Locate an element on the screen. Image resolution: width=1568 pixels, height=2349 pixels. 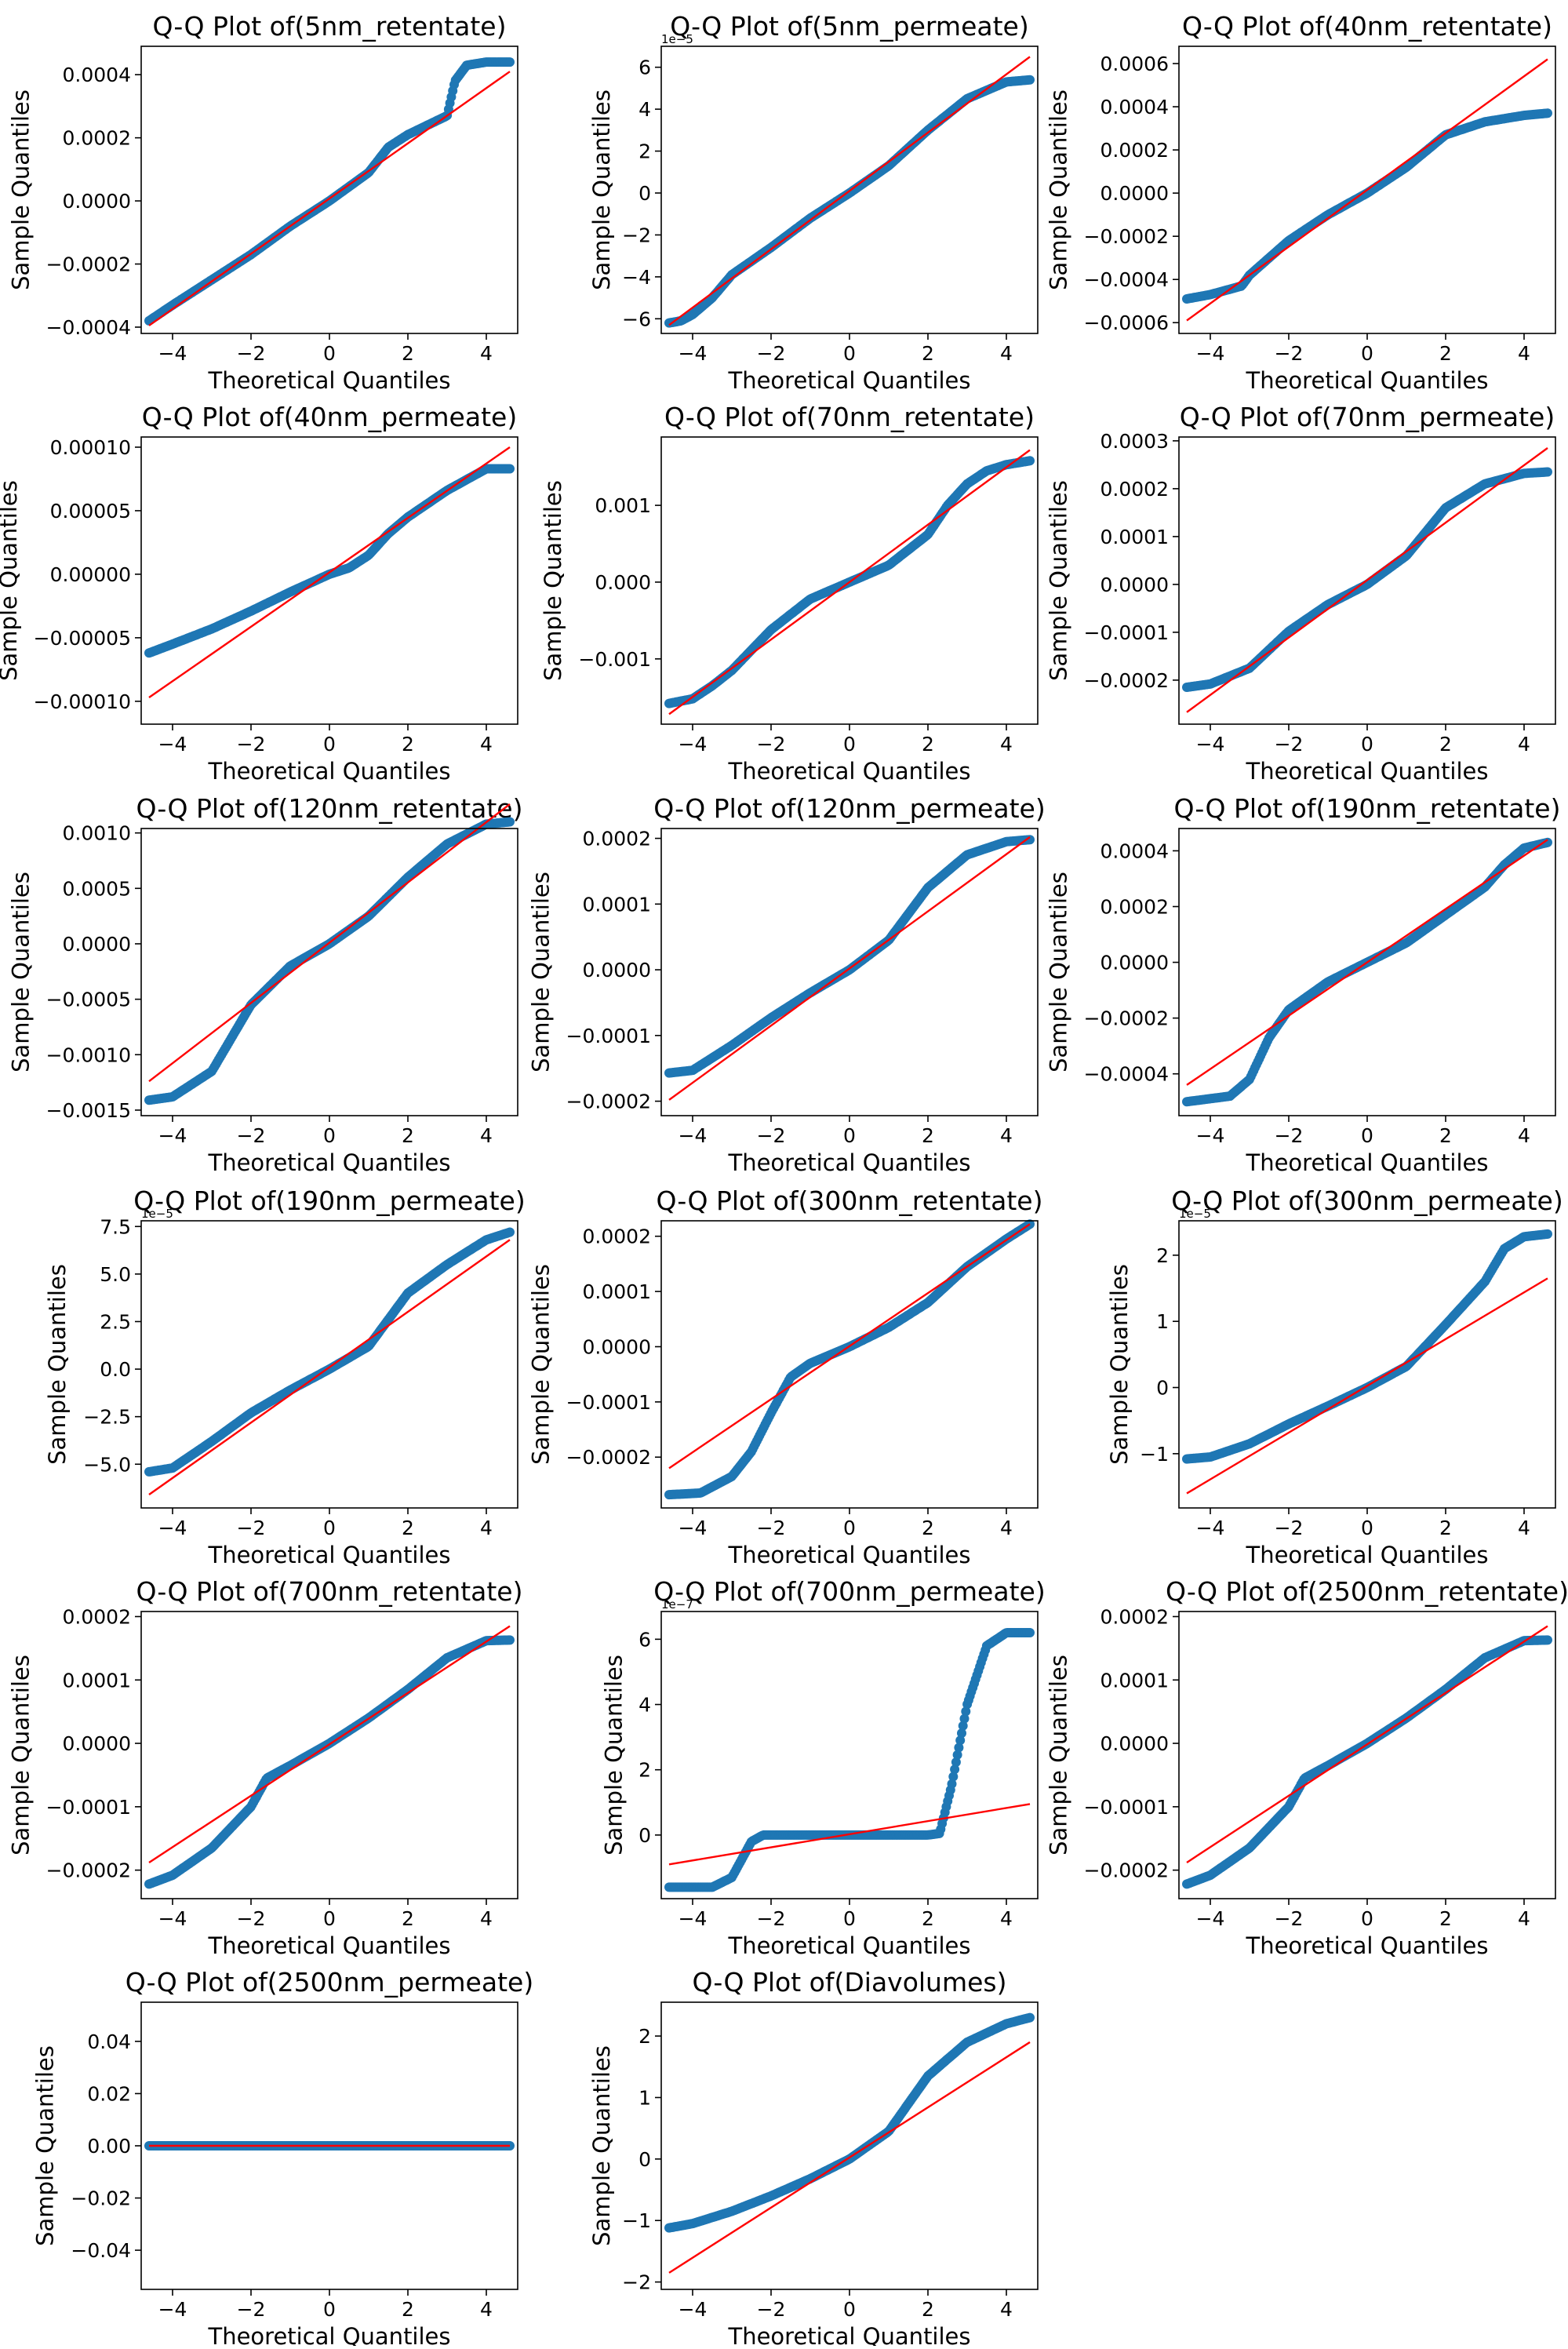
subplot-title: Q-Q Plot of(2500nm_permeate) is located at coordinates (329, 1982).